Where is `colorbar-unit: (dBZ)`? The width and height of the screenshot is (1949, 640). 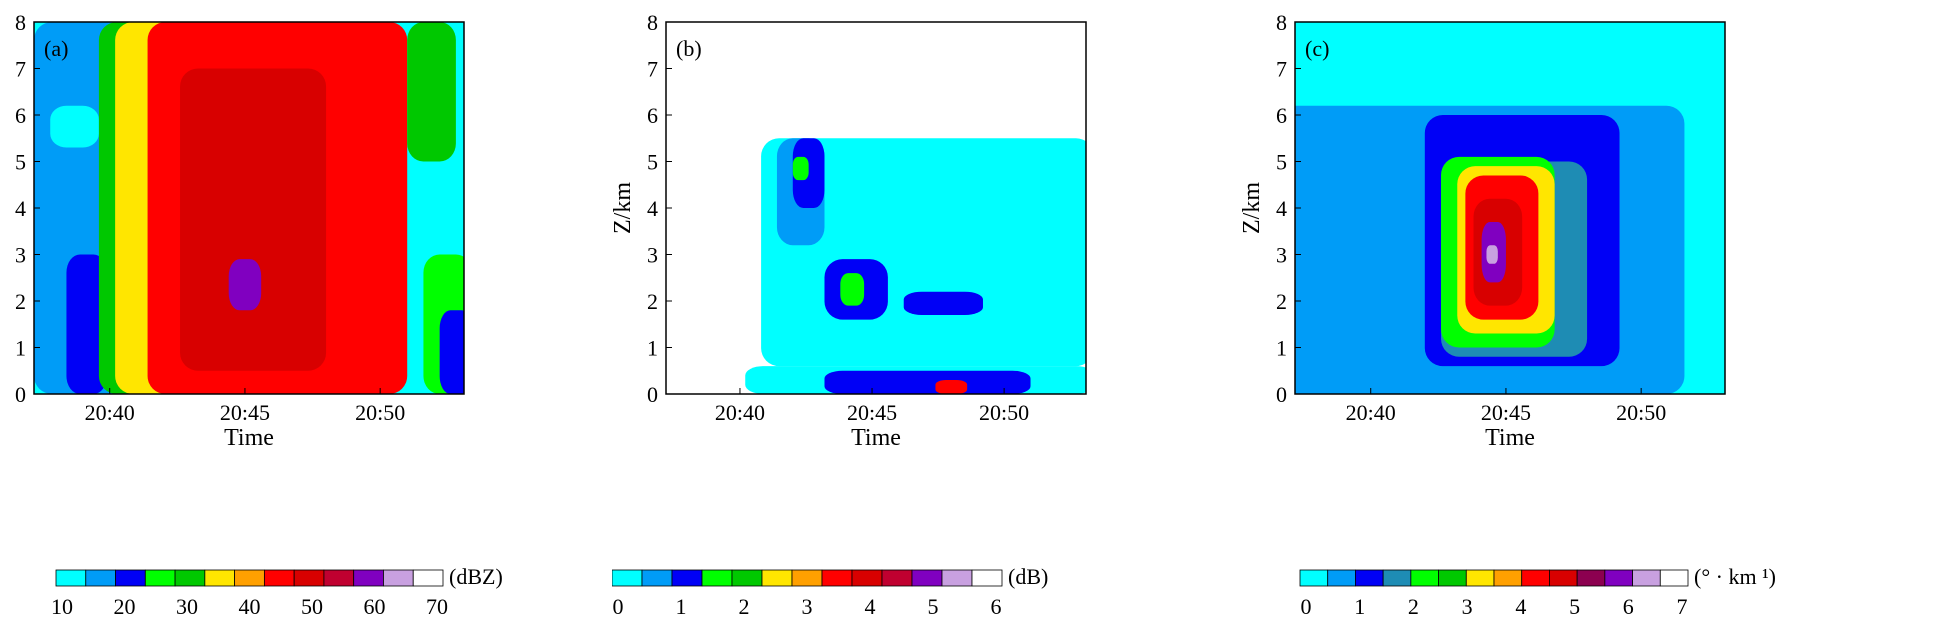
colorbar-unit: (dBZ) is located at coordinates (476, 576).